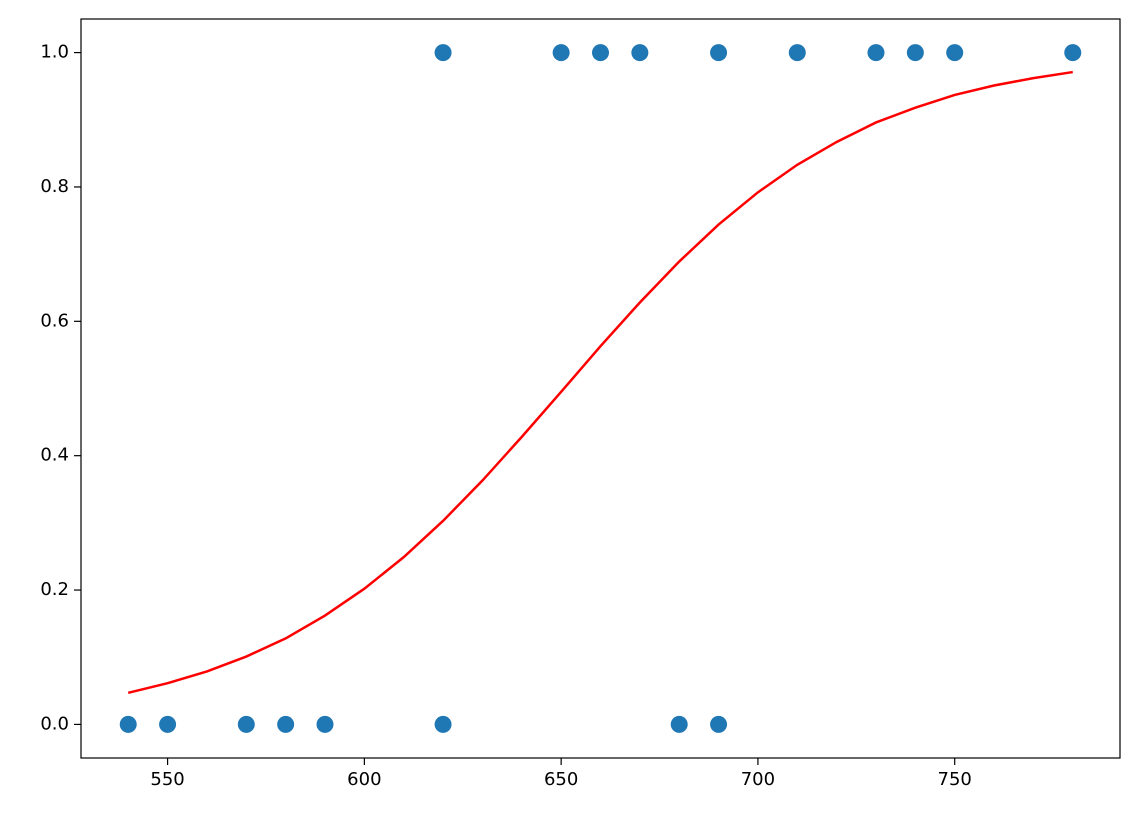  Describe the element at coordinates (54, 186) in the screenshot. I see `y-tick-label: 0.8` at that location.